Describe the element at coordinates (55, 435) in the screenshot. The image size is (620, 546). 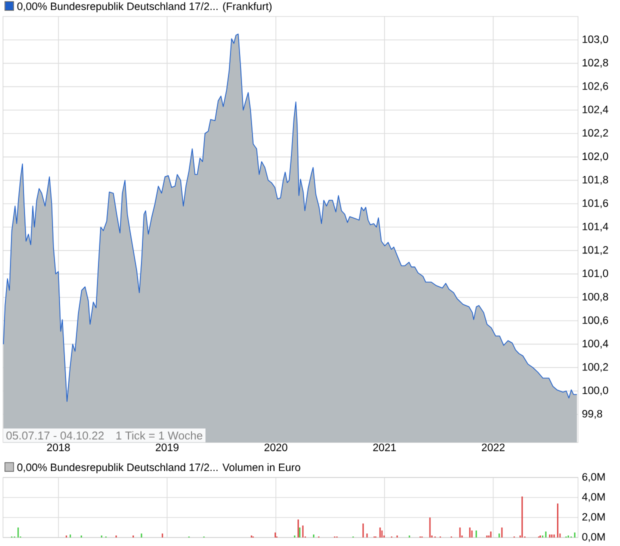
I see `annotation: 05.07.17 - 04.10.22` at that location.